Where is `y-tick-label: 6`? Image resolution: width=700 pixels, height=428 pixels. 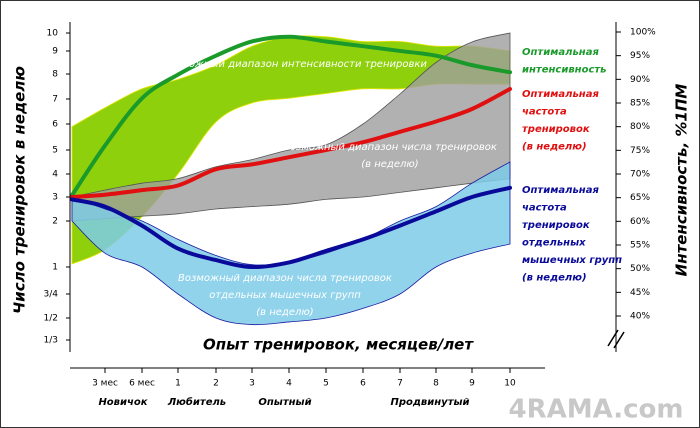
y-tick-label: 6 is located at coordinates (55, 125).